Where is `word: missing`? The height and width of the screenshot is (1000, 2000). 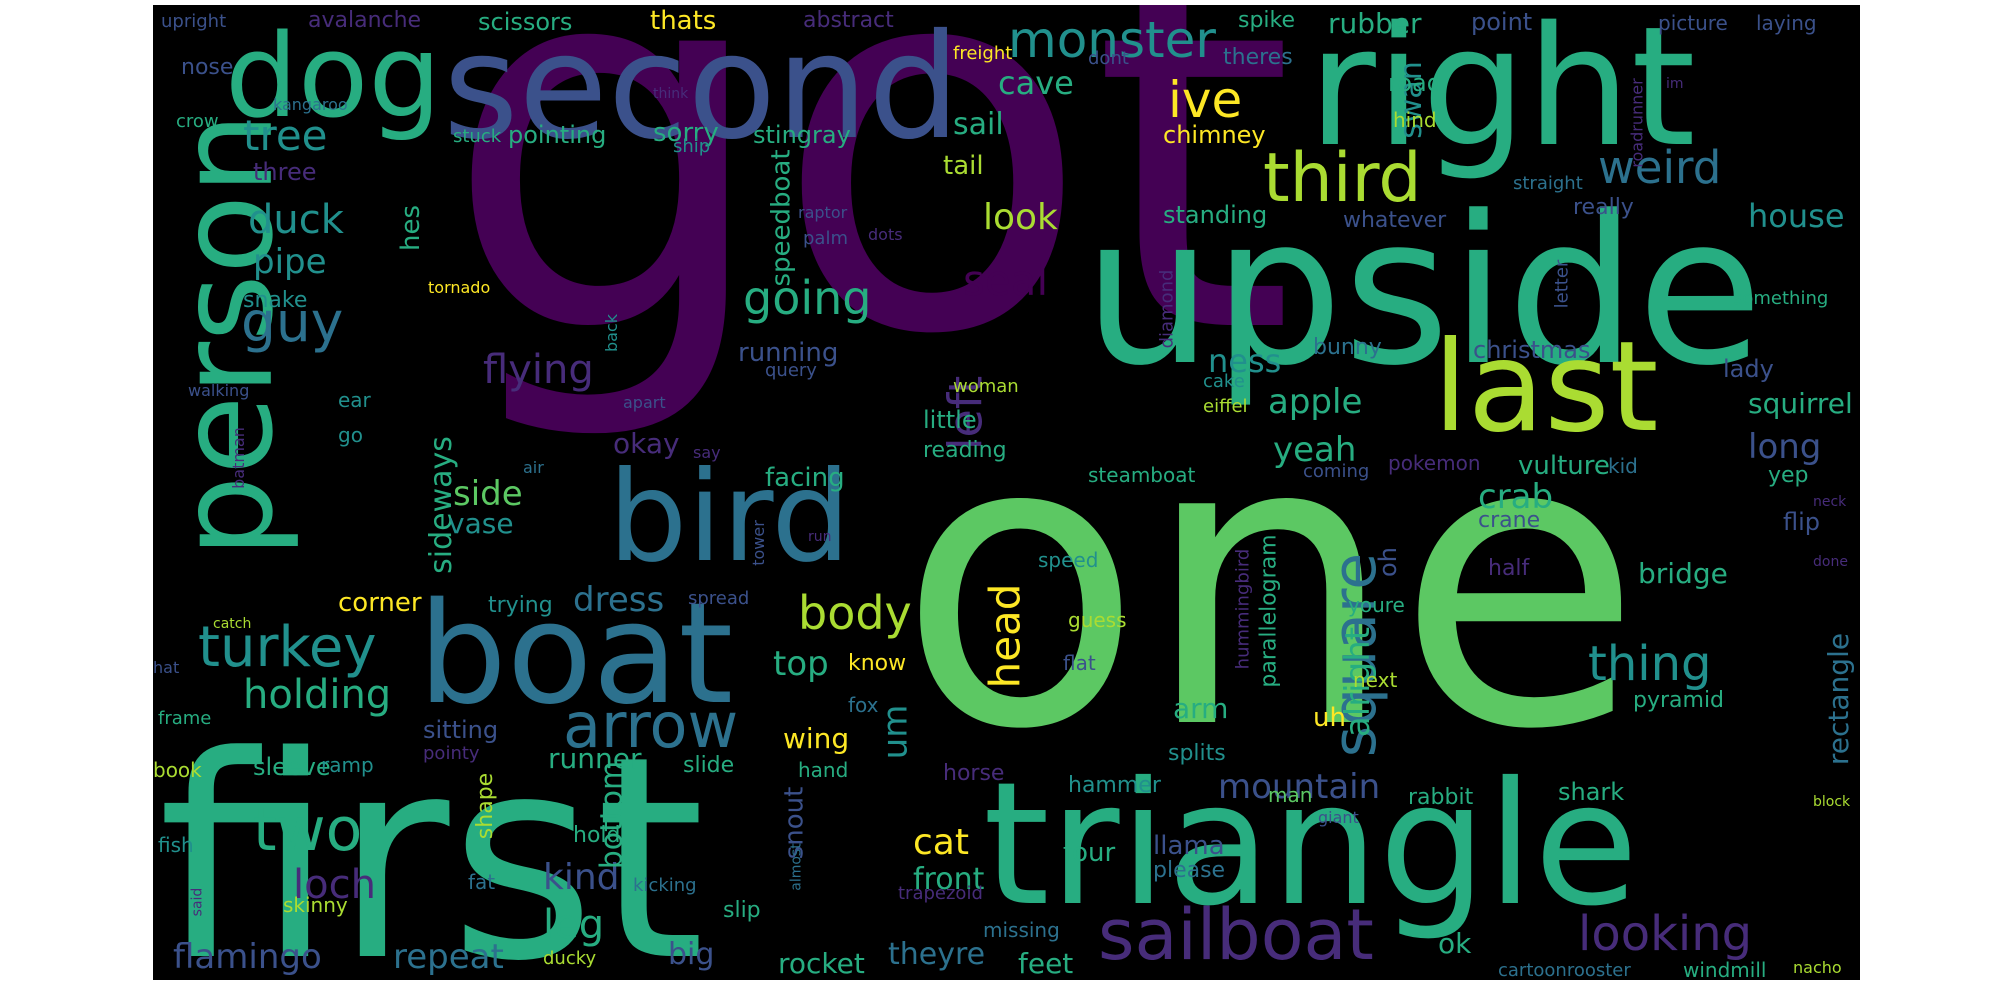
word: missing is located at coordinates (1021, 930).